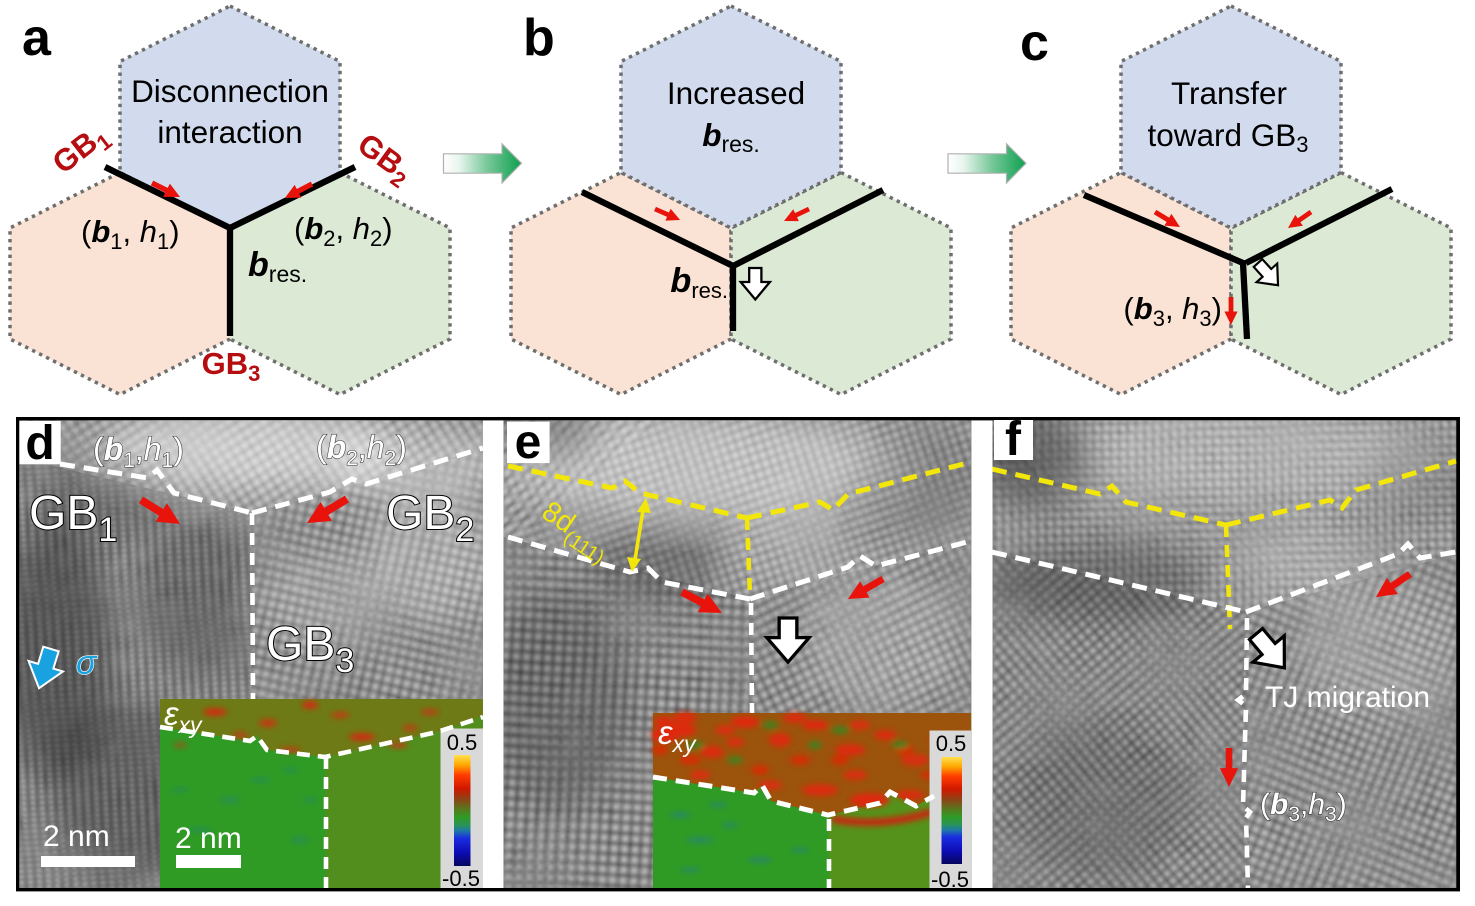  I want to click on svg-text: (b2, h2), so click(343, 231).